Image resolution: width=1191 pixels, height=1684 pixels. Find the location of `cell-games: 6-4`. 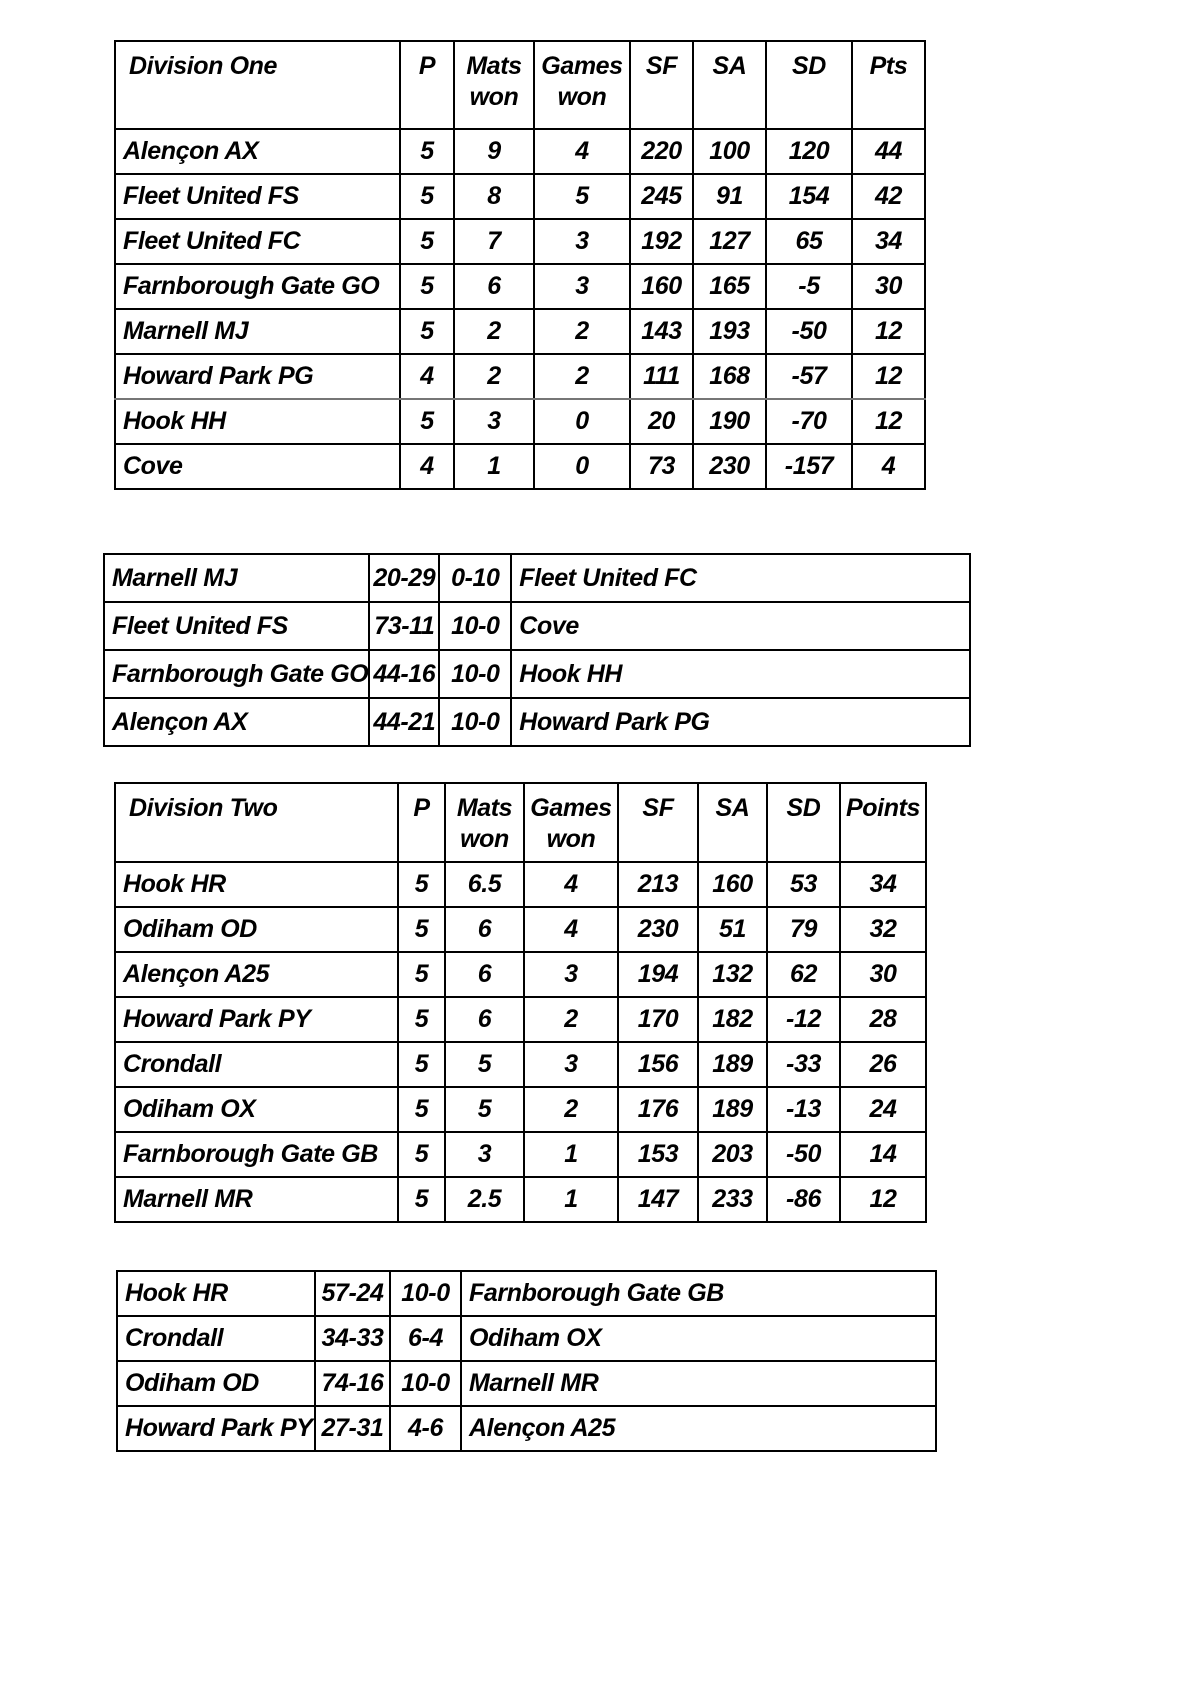

cell-games: 6-4 is located at coordinates (425, 1338).